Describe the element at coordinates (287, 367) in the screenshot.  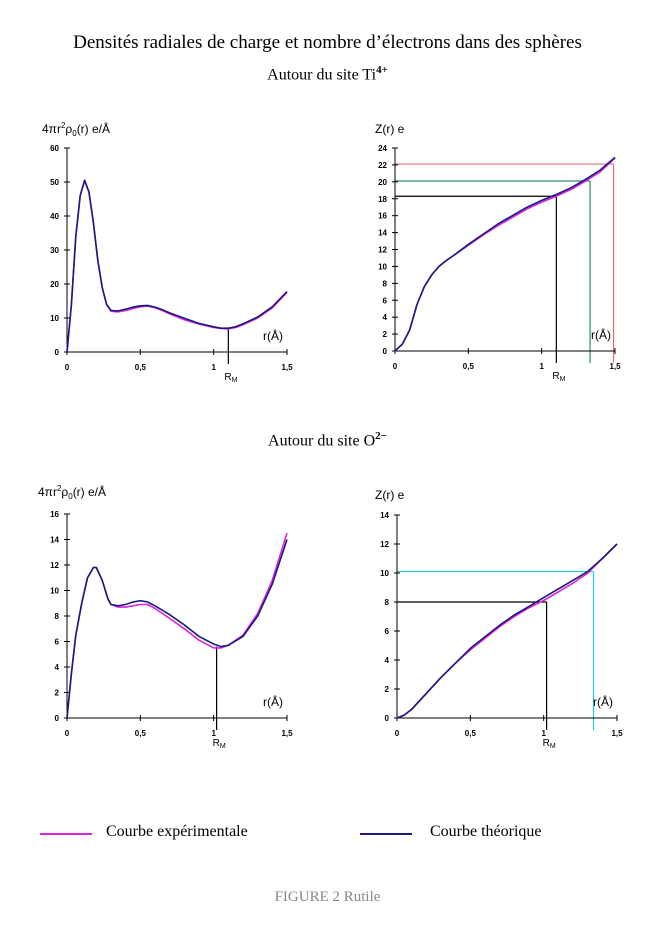
I see `ti-density-xtick-label: 1,5` at that location.